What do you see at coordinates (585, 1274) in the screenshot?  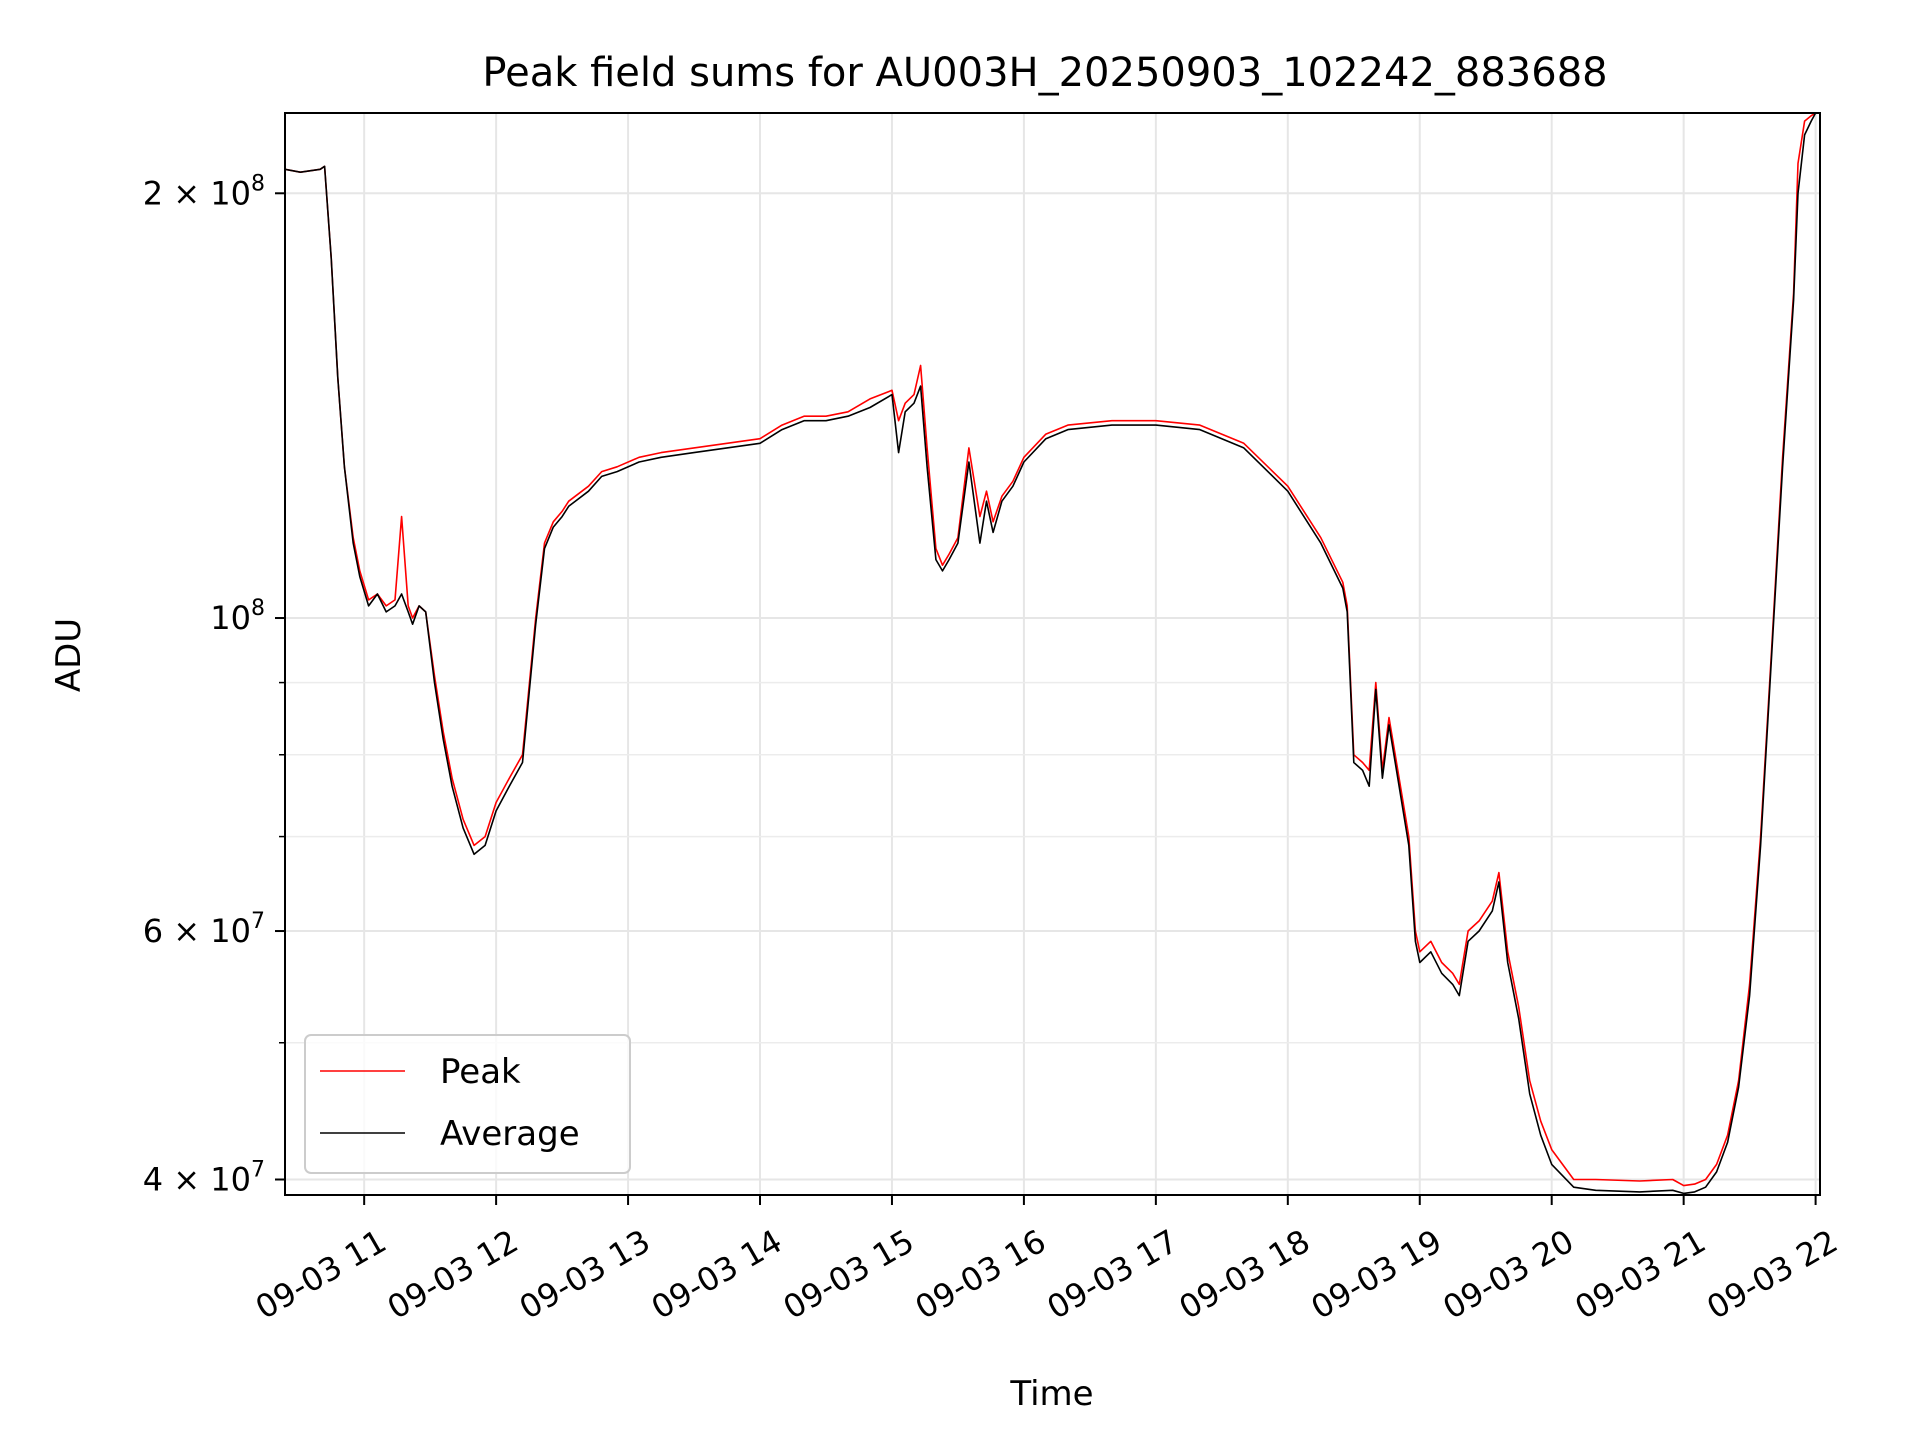 I see `x-tick-label: 09-03 13` at bounding box center [585, 1274].